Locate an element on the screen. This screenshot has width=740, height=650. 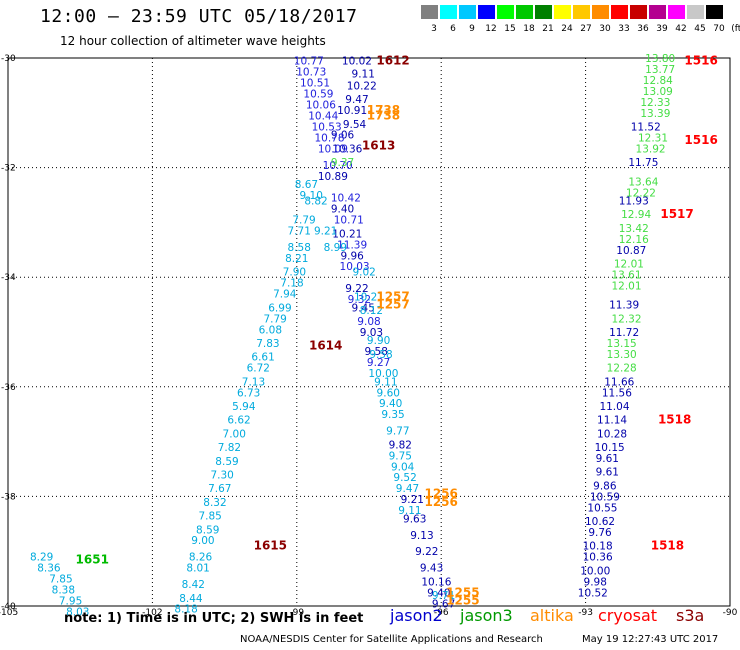
scale-label: 9 is located at coordinates (472, 29).